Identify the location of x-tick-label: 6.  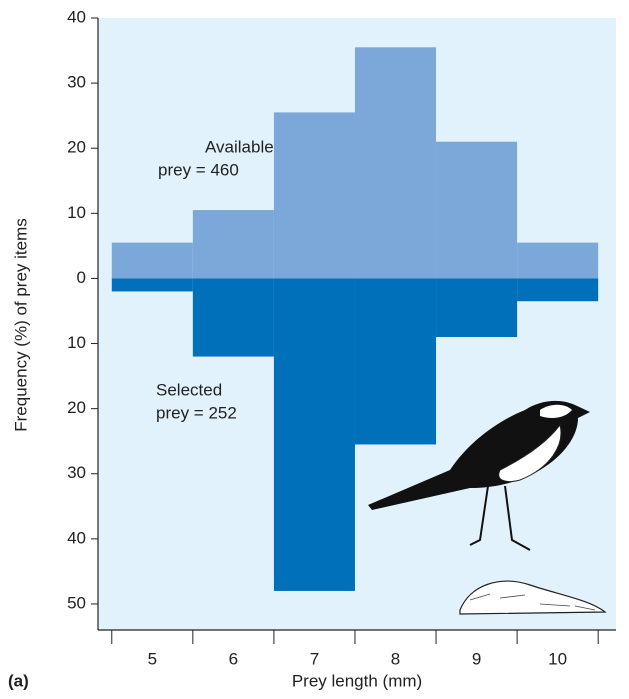
(233, 658).